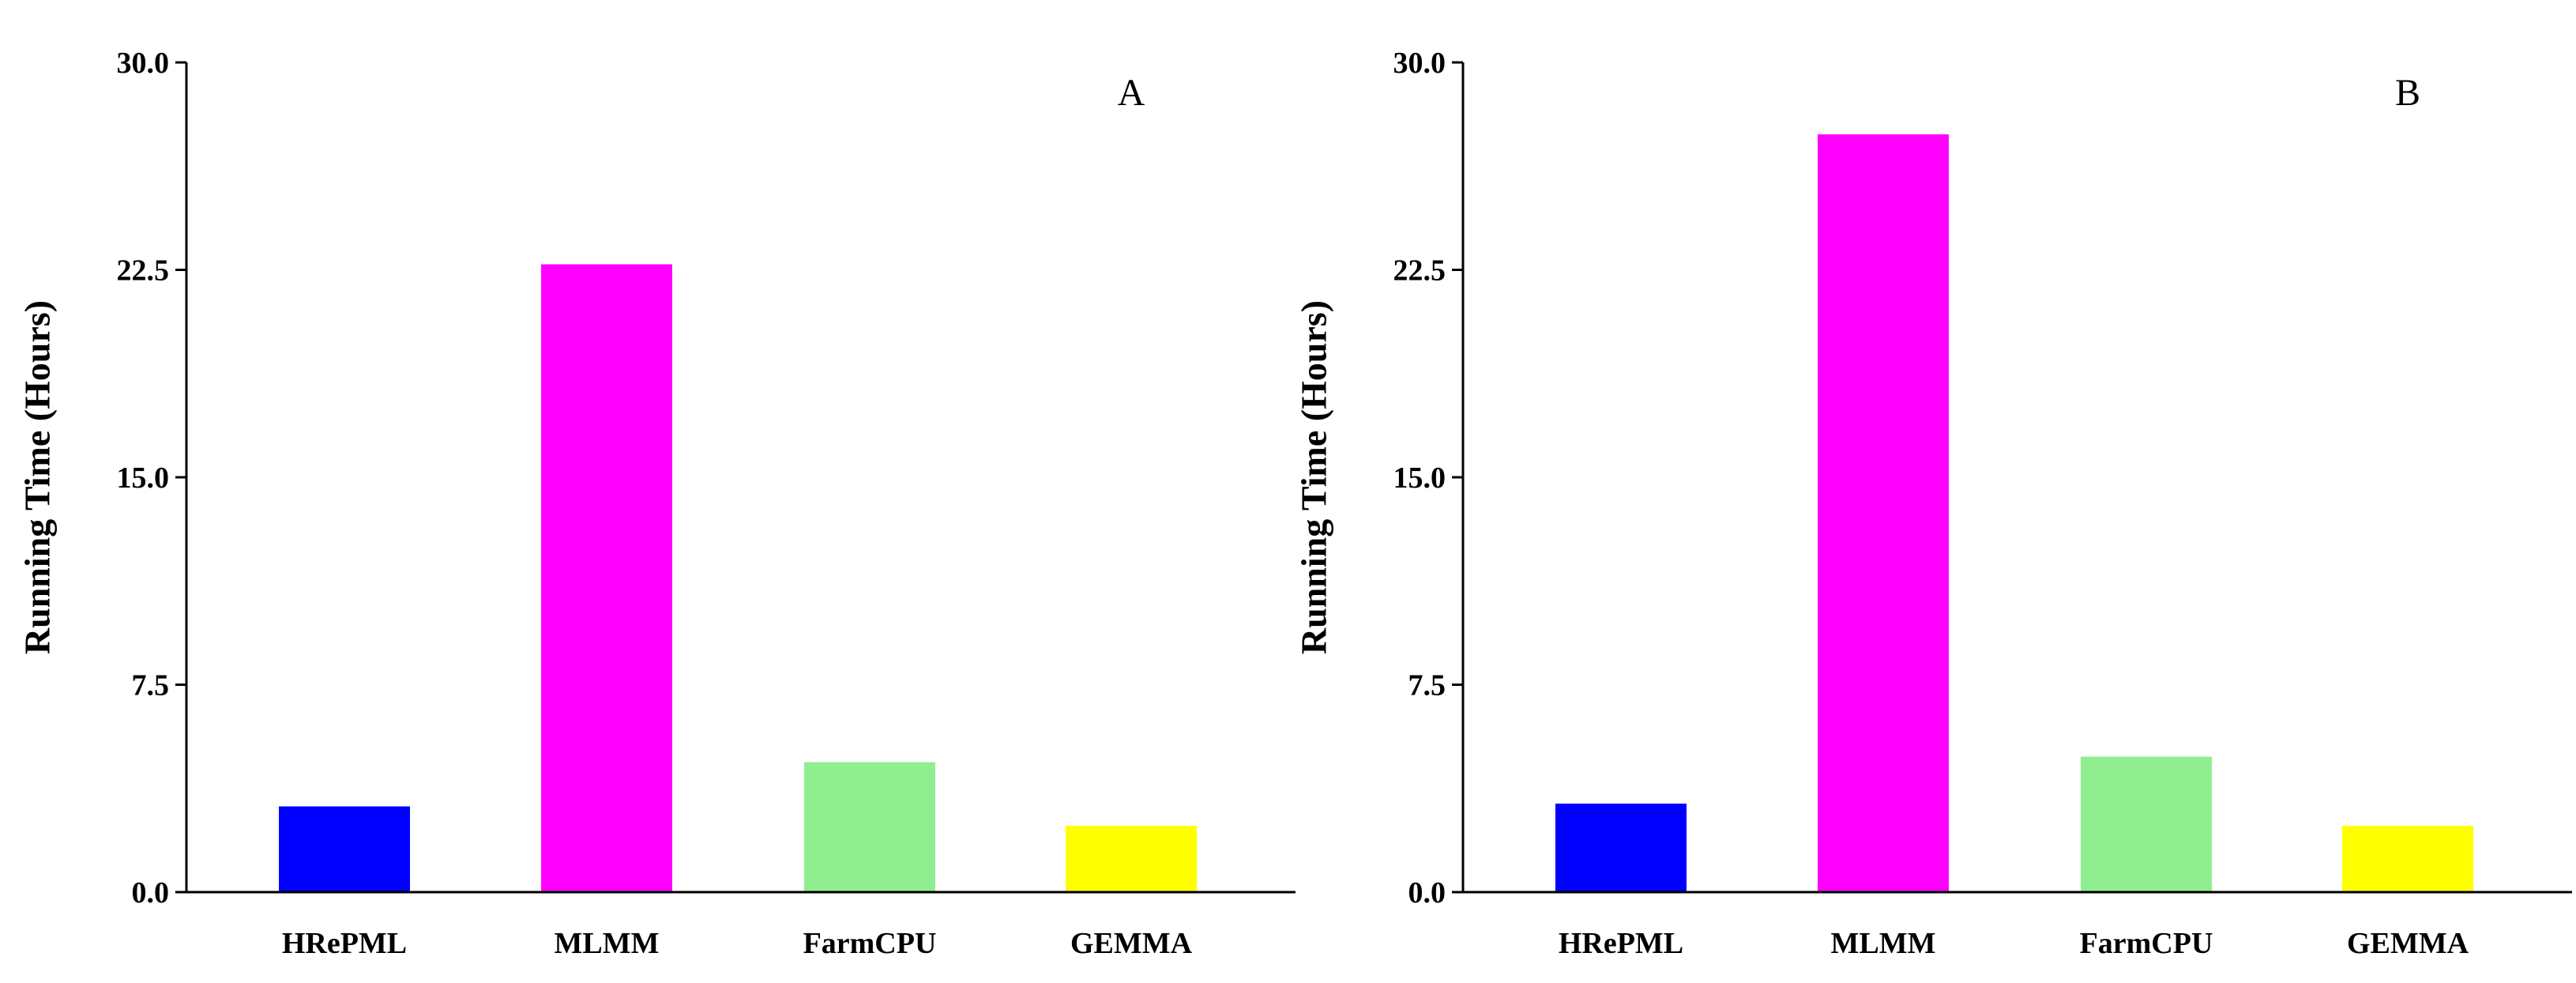 This screenshot has width=2576, height=983. Describe the element at coordinates (1131, 93) in the screenshot. I see `panel-label: A` at that location.